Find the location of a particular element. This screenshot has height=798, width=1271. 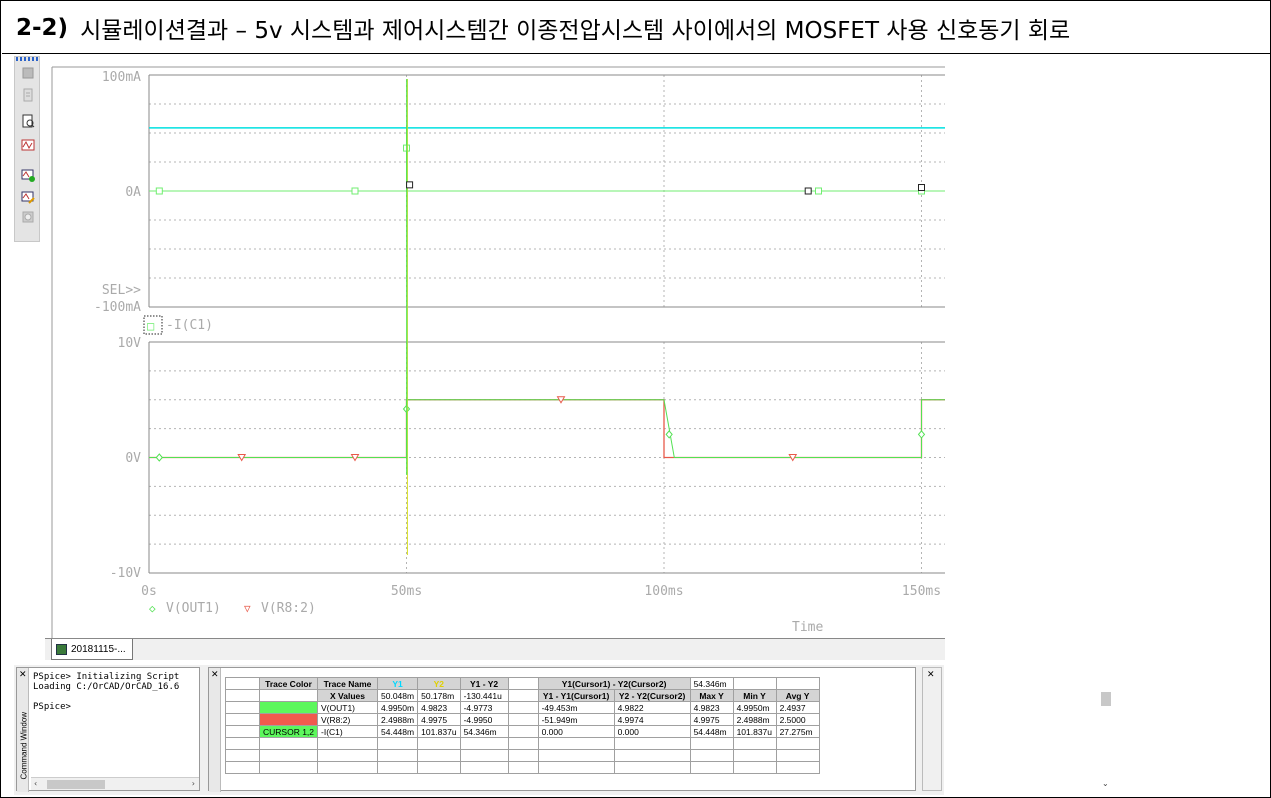

scroll-down-icon: ⌄ is located at coordinates (1105, 783).